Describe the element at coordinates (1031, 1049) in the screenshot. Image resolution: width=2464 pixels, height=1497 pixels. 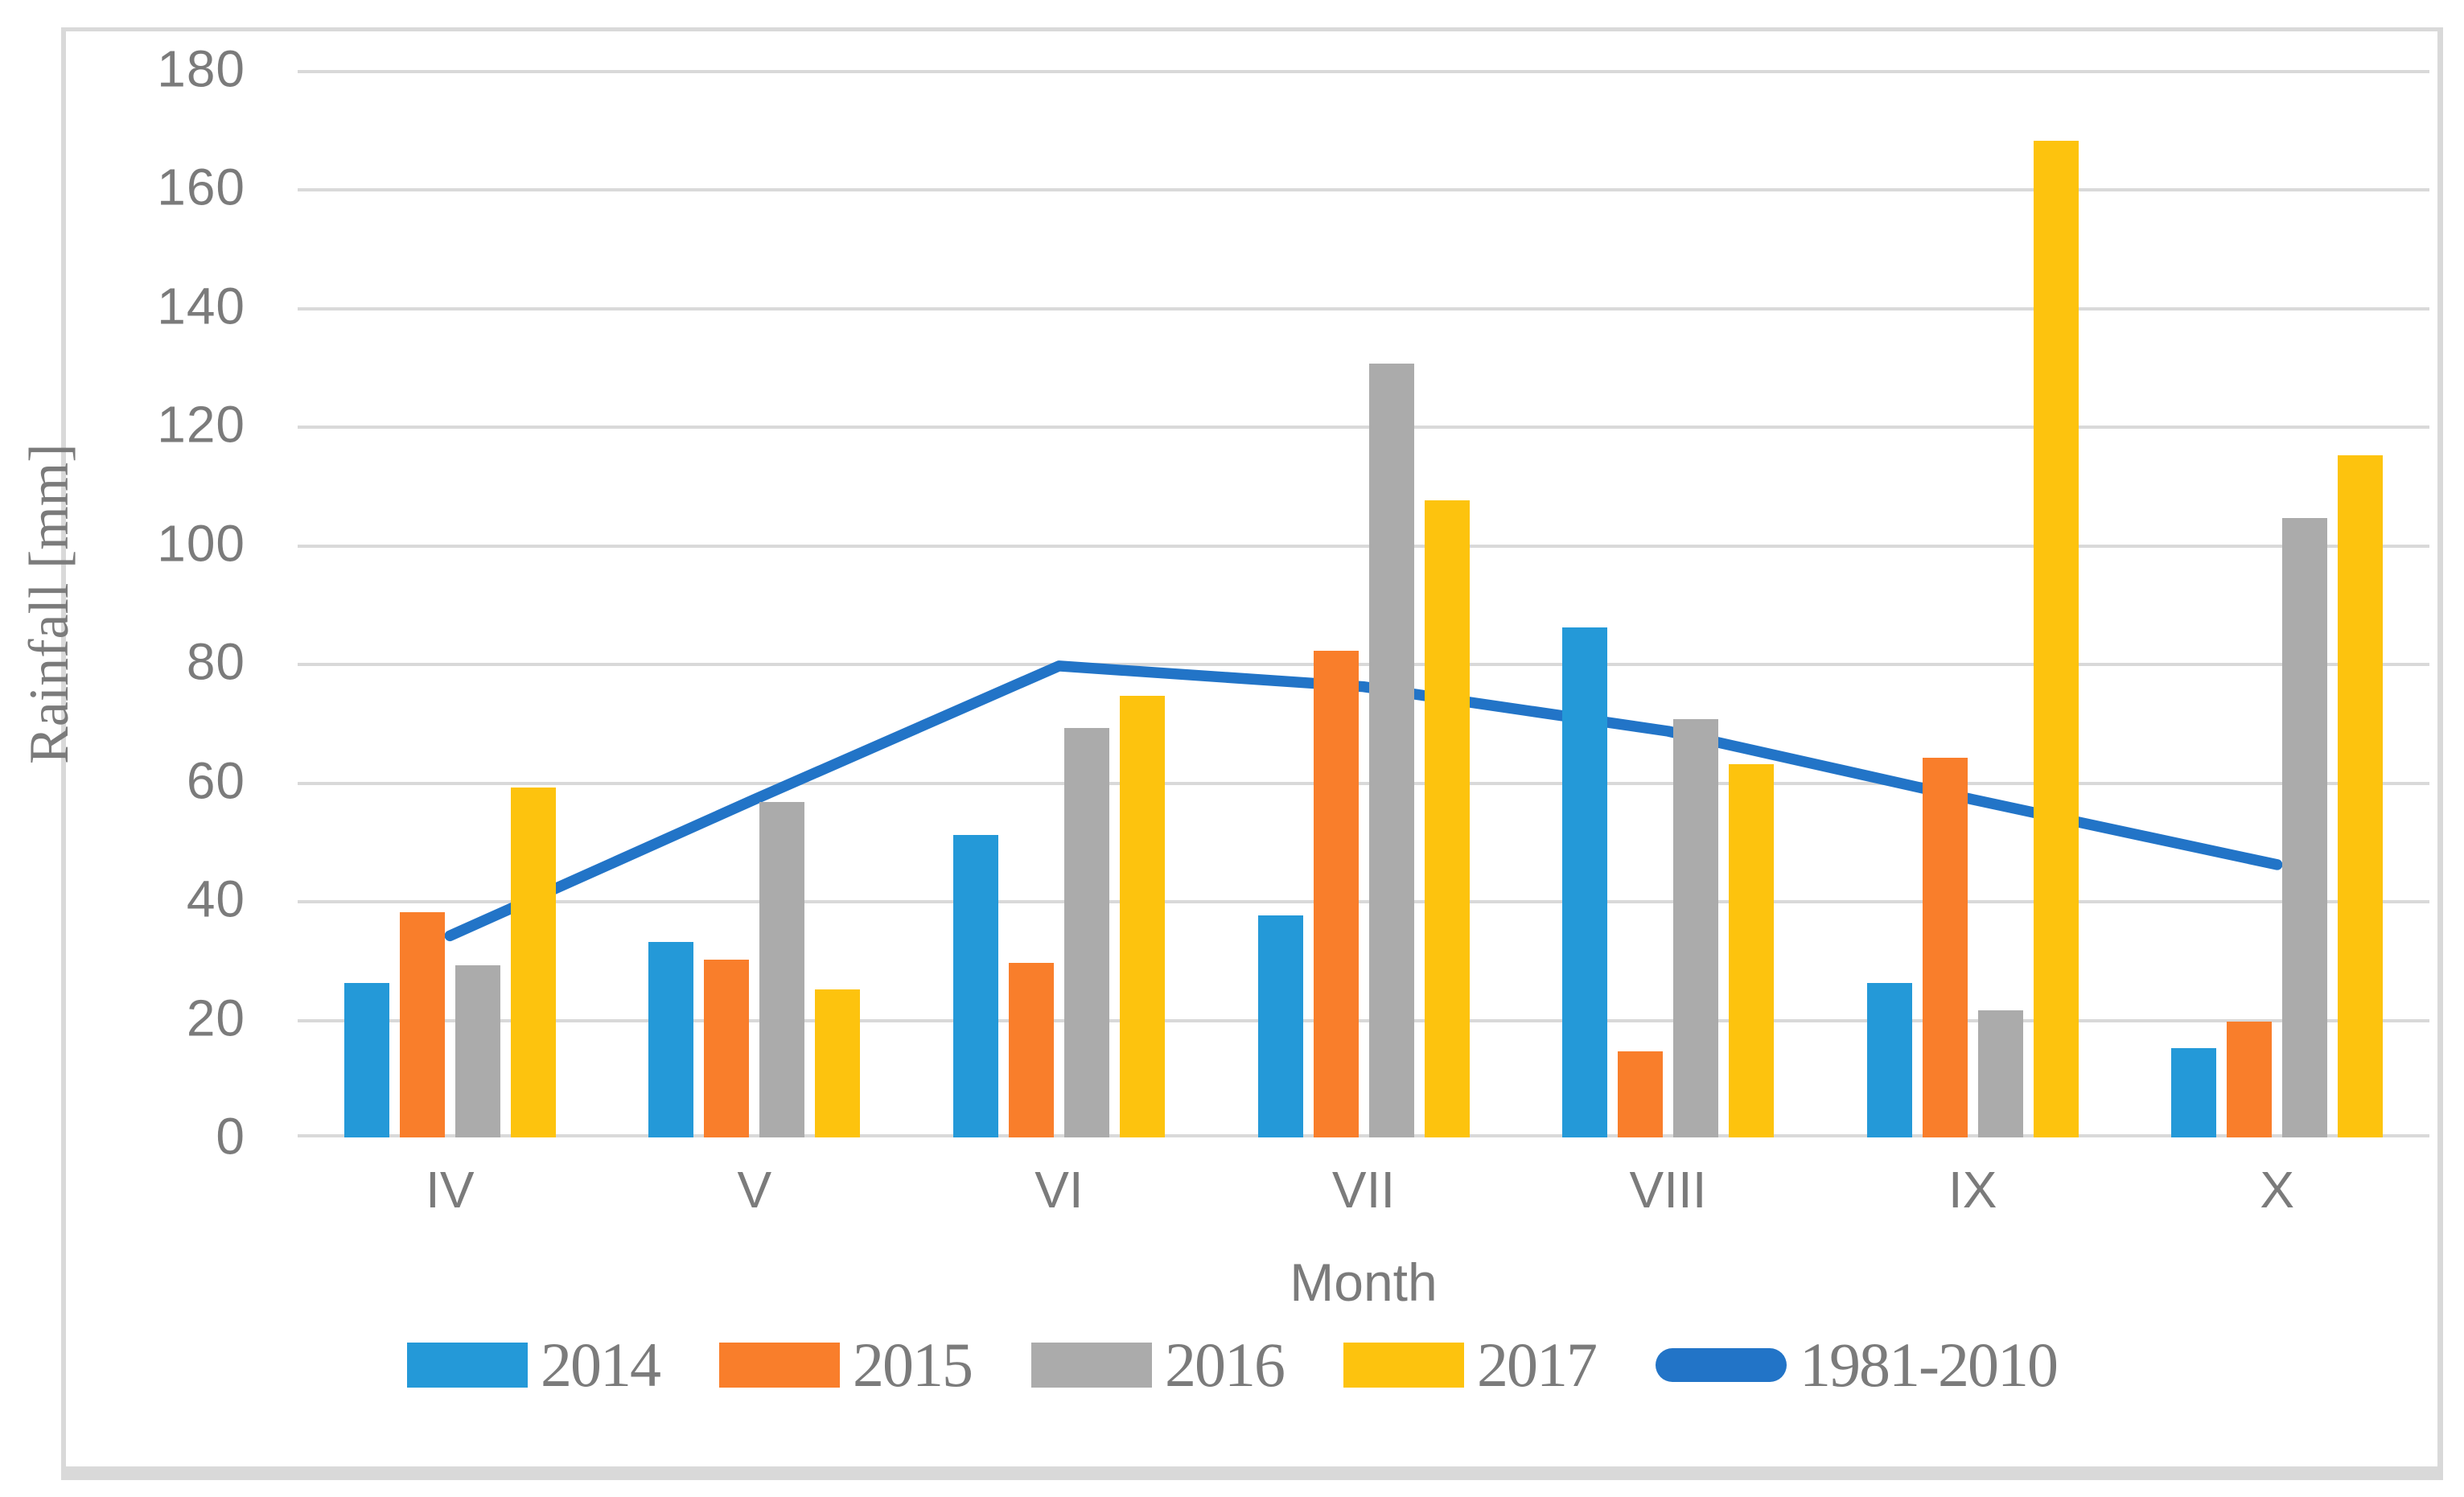
I see `bar-2015-VI` at that location.